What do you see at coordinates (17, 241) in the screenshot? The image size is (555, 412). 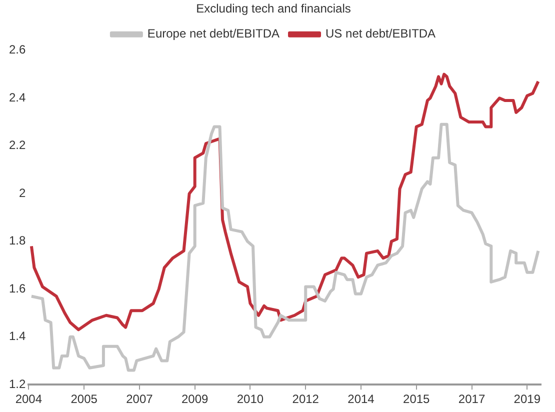 I see `y-tick-label: 1.8` at bounding box center [17, 241].